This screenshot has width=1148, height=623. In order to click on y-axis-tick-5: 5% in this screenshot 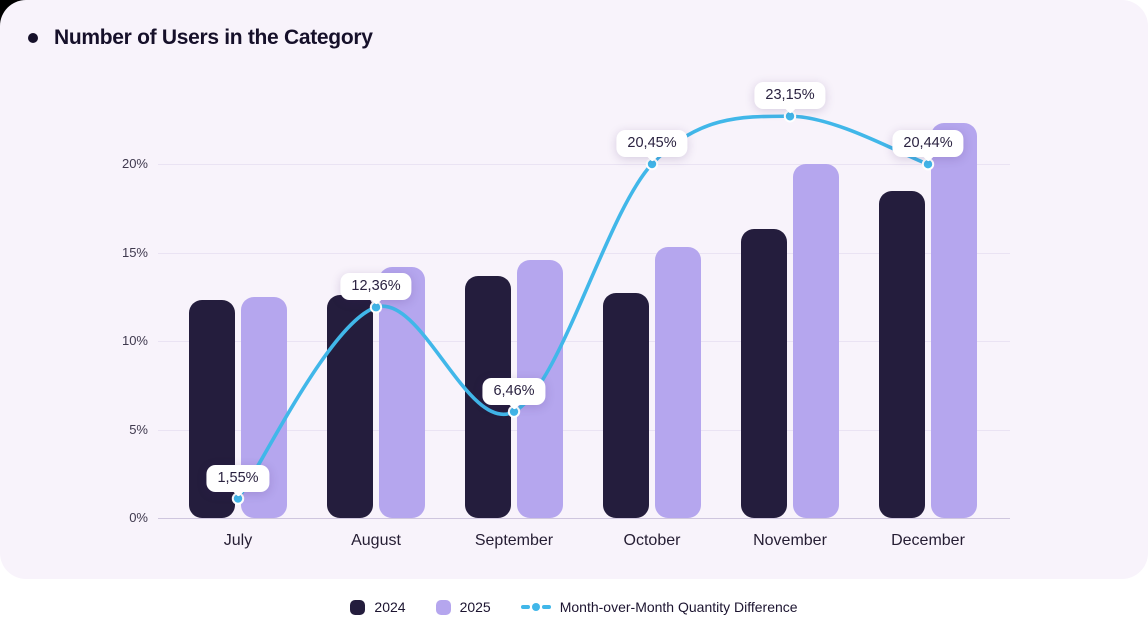, I will do `click(138, 429)`.